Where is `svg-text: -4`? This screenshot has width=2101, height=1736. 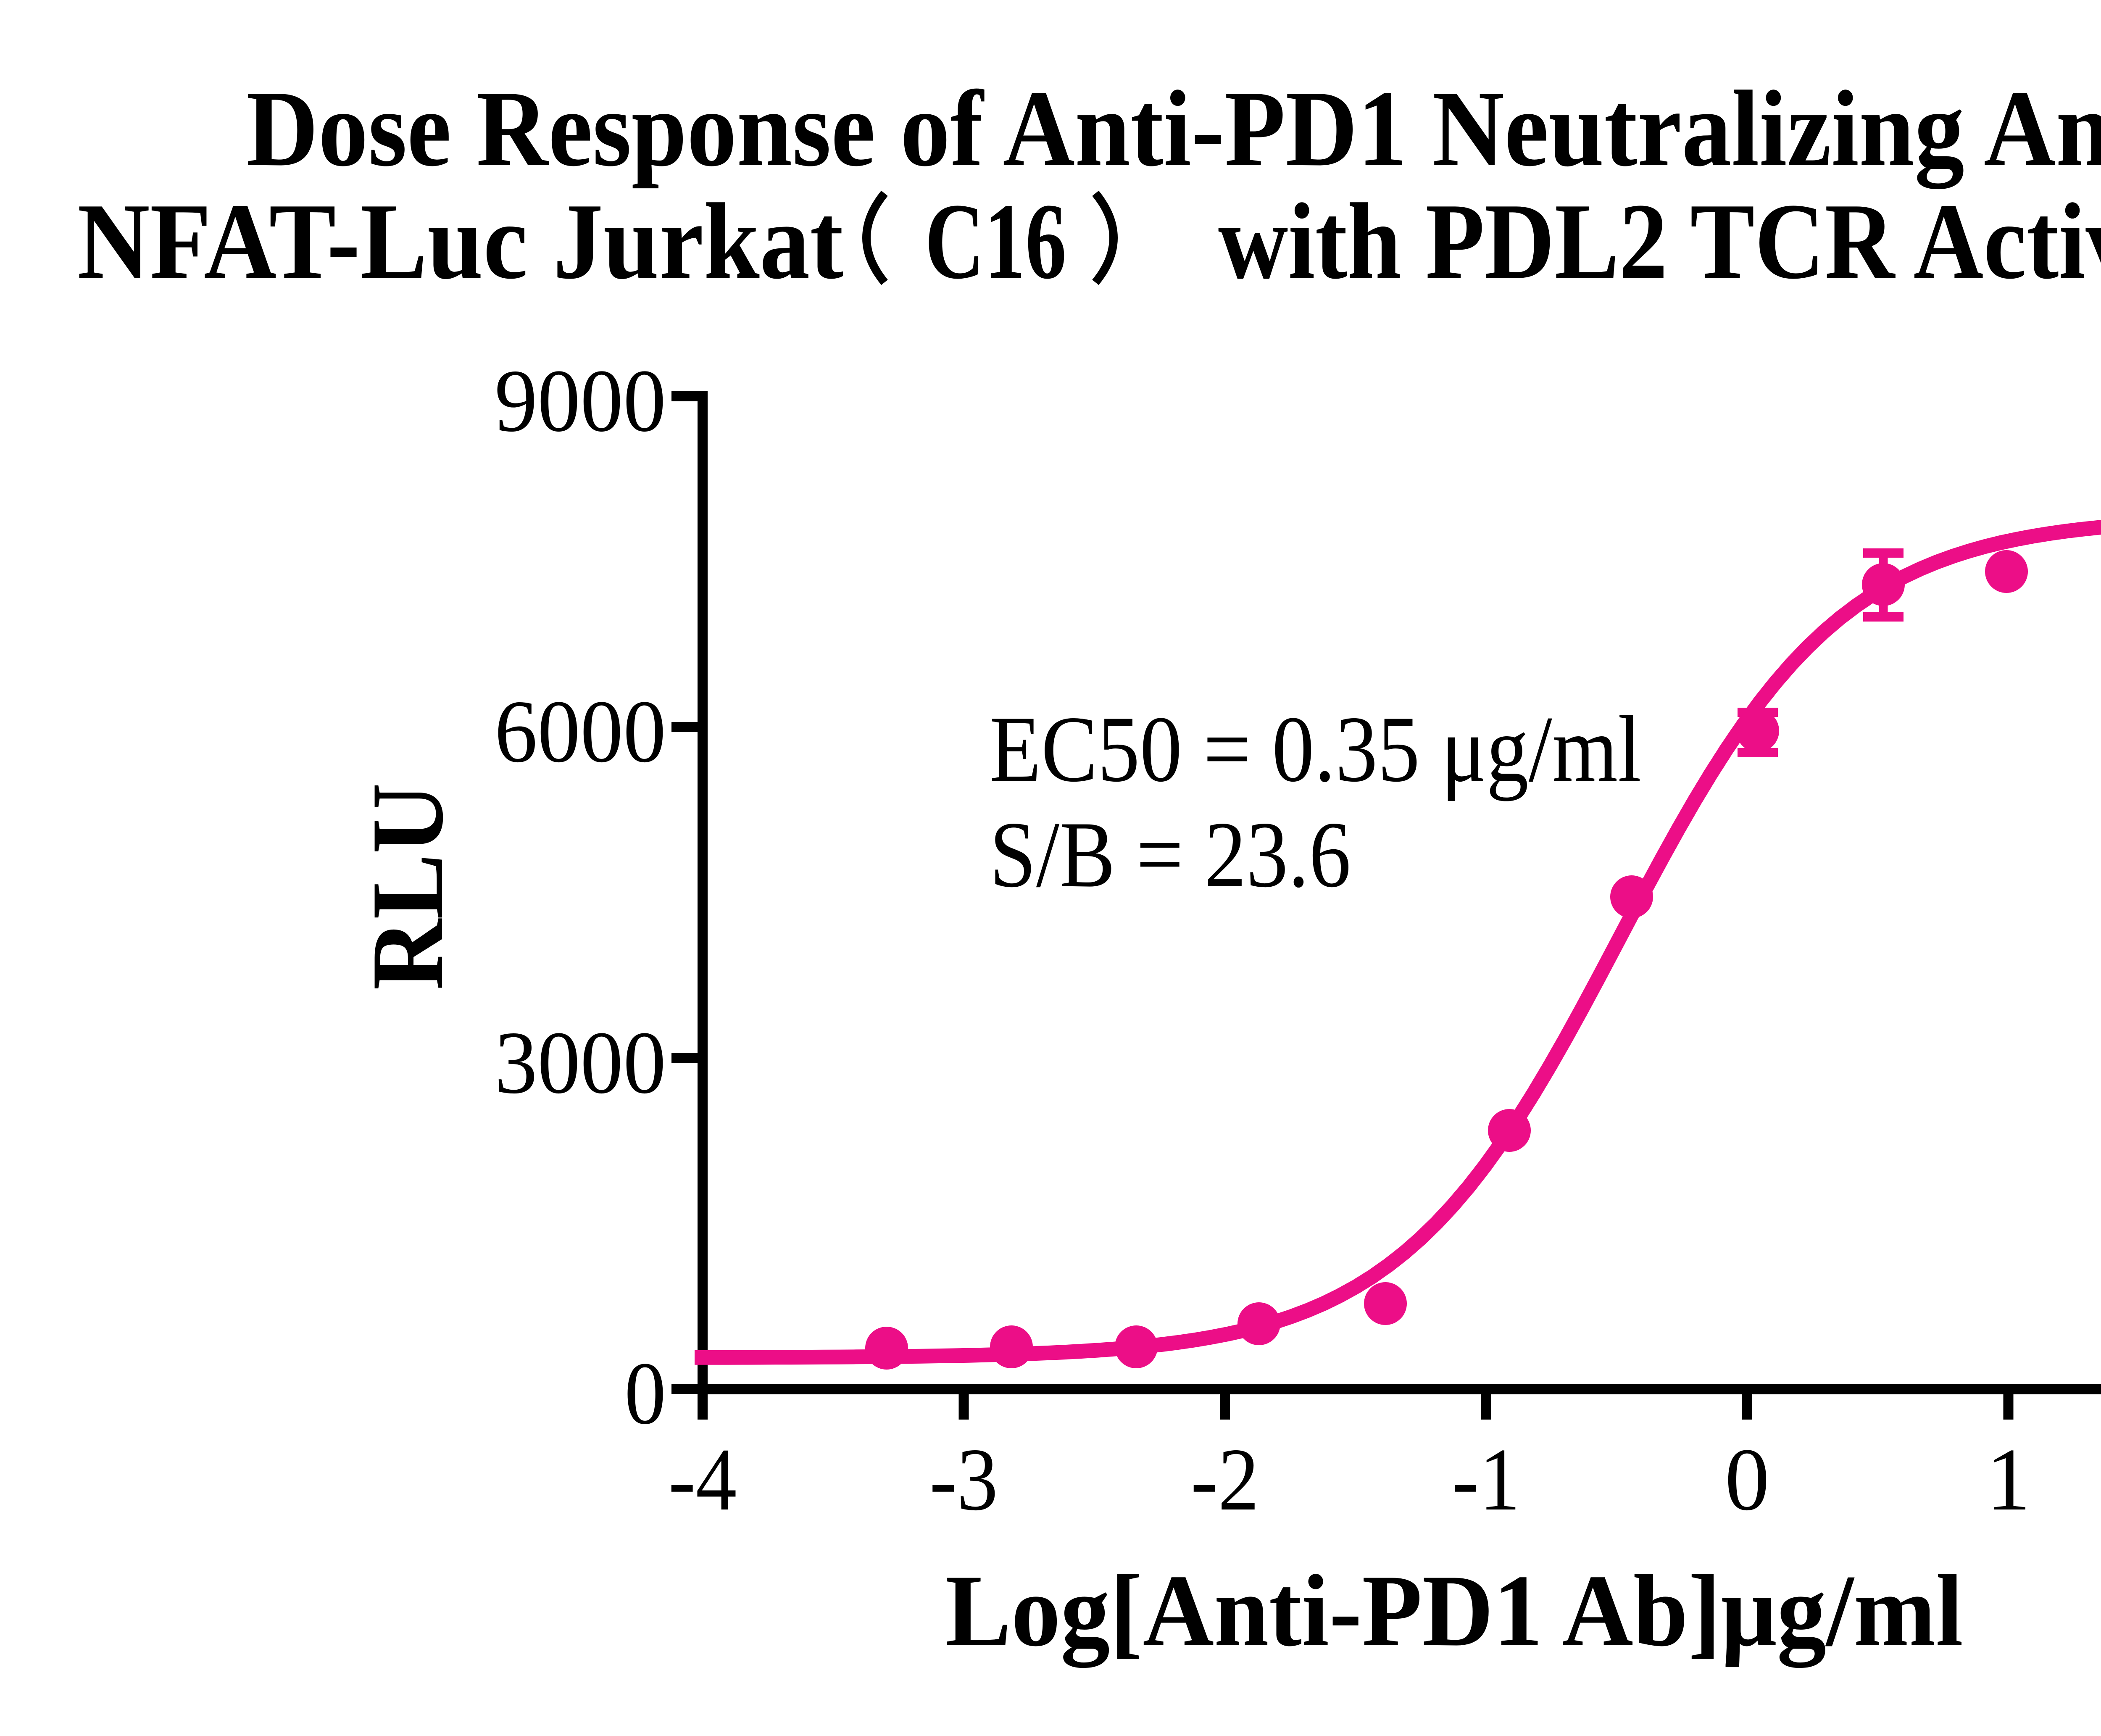
svg-text: -4 is located at coordinates (703, 1479).